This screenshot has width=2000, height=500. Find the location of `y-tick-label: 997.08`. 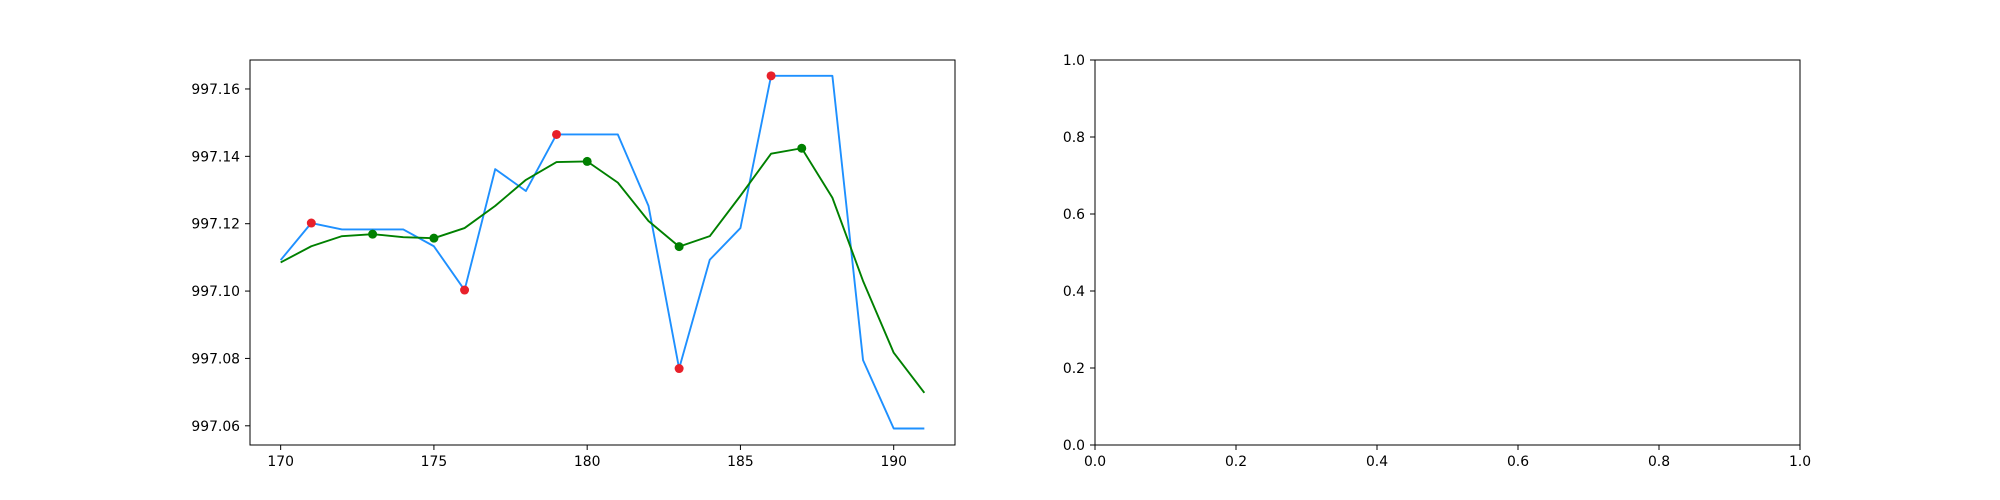

y-tick-label: 997.08 is located at coordinates (215, 359).